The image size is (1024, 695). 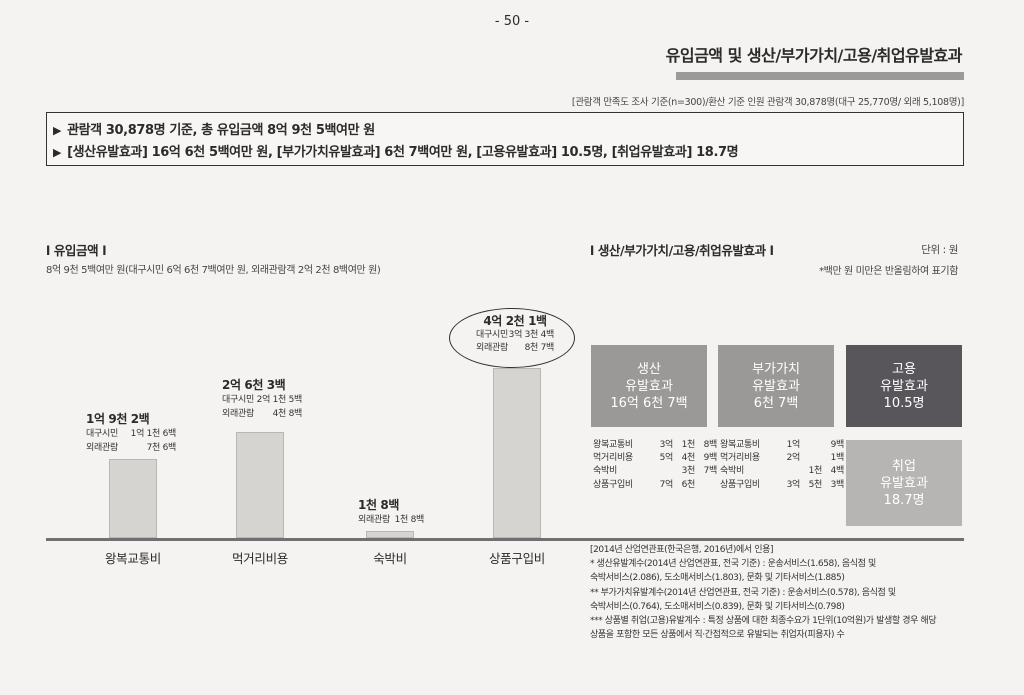 What do you see at coordinates (688, 458) in the screenshot?
I see `breakdown-value: 4천` at bounding box center [688, 458].